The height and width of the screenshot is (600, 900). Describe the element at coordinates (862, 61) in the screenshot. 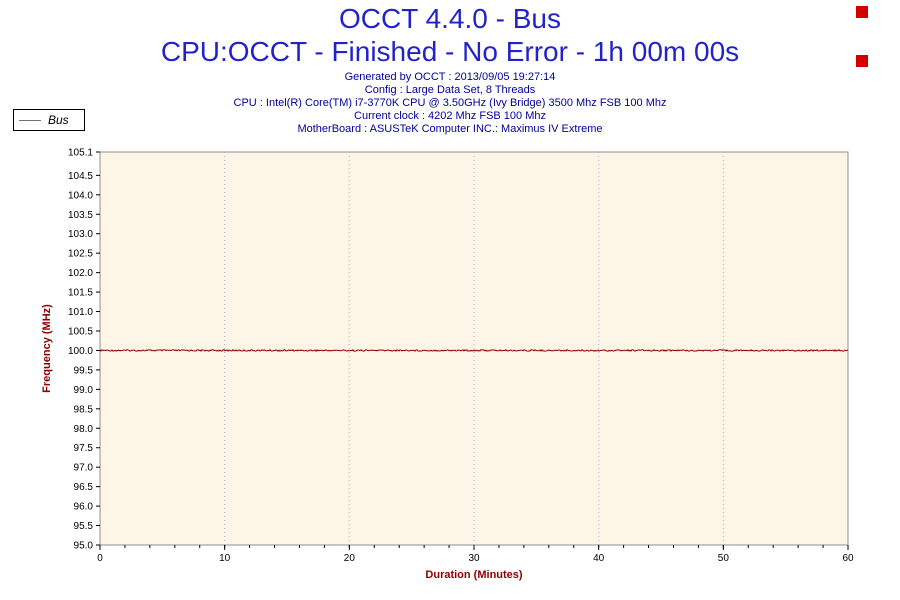

I see `red-marker-bottom` at that location.